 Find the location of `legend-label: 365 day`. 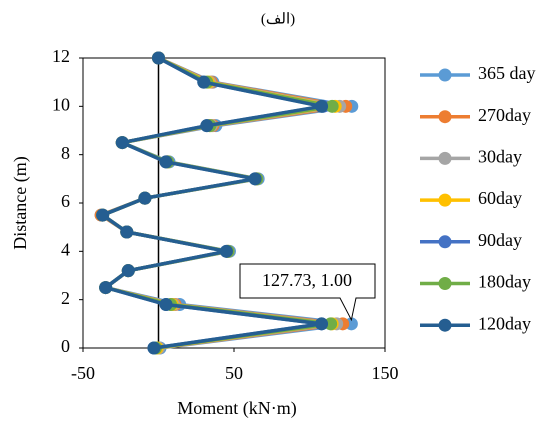

legend-label: 365 day is located at coordinates (507, 73).